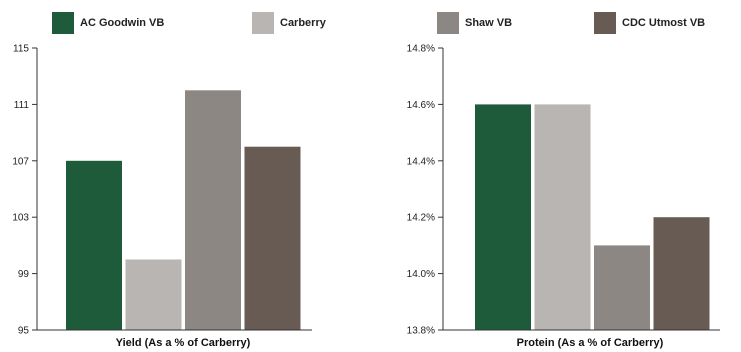 The width and height of the screenshot is (741, 352). I want to click on legend-item-shaw: Shaw VB, so click(474, 23).